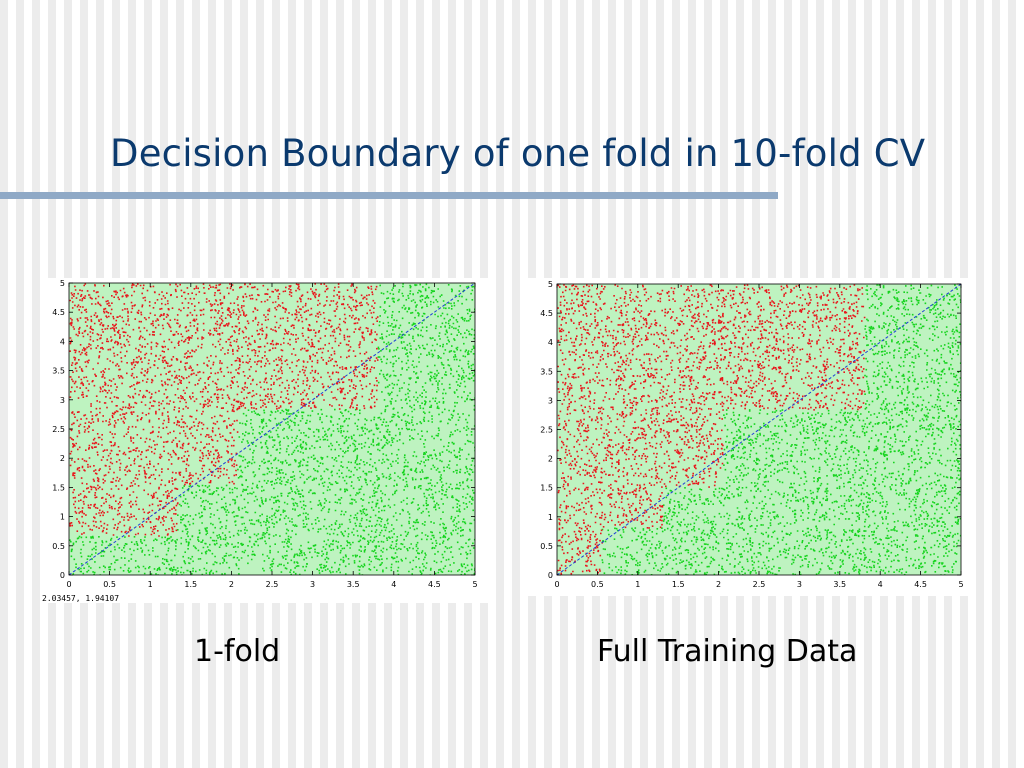  I want to click on diagonal-line, so click(759, 429).